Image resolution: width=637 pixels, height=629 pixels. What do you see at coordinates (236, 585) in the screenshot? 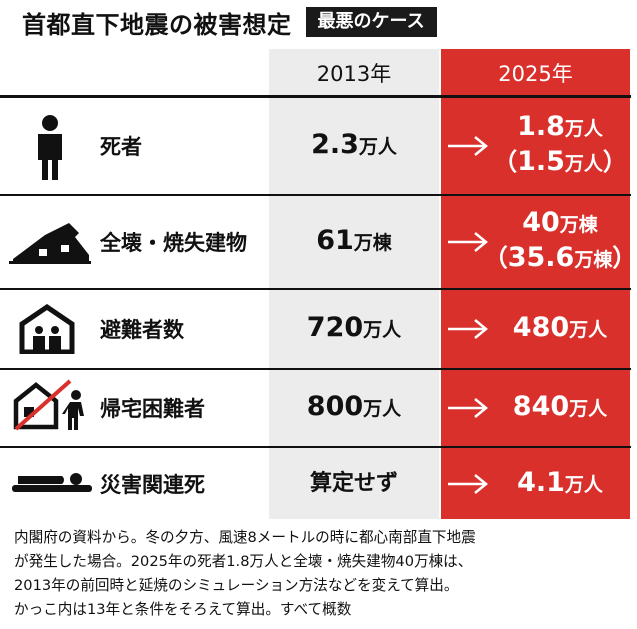
I see `note-line: 2013年の前回時と延焼のシミュレーション方法などを変えて算出。` at bounding box center [236, 585].